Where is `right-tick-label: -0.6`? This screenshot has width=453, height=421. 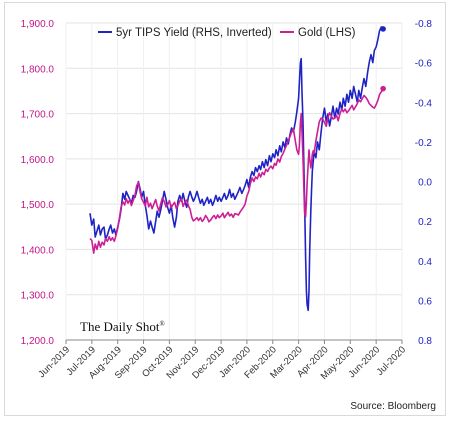
right-tick-label: -0.6 is located at coordinates (424, 64).